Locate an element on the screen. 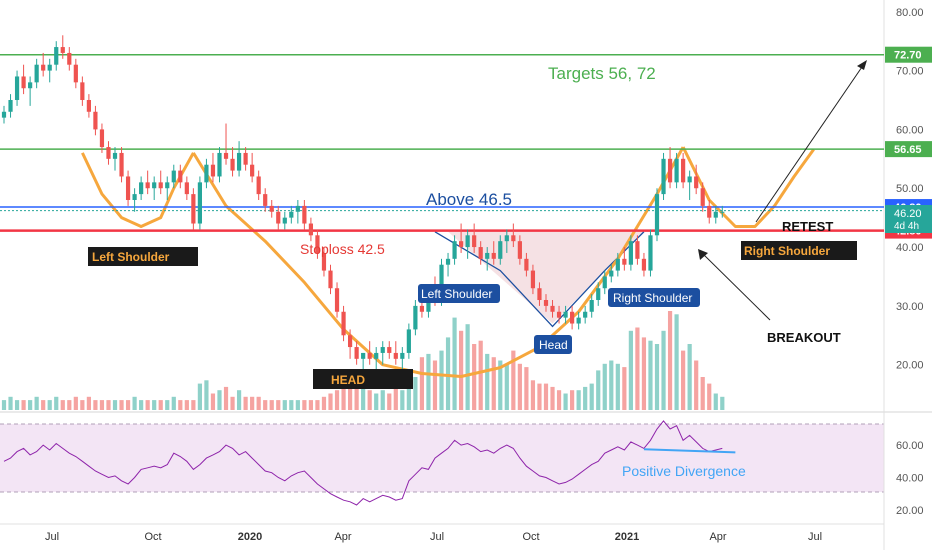  time-axis: Jul Oct 2020 Apr Jul Oct 2021 Apr Jul is located at coordinates (433, 537).